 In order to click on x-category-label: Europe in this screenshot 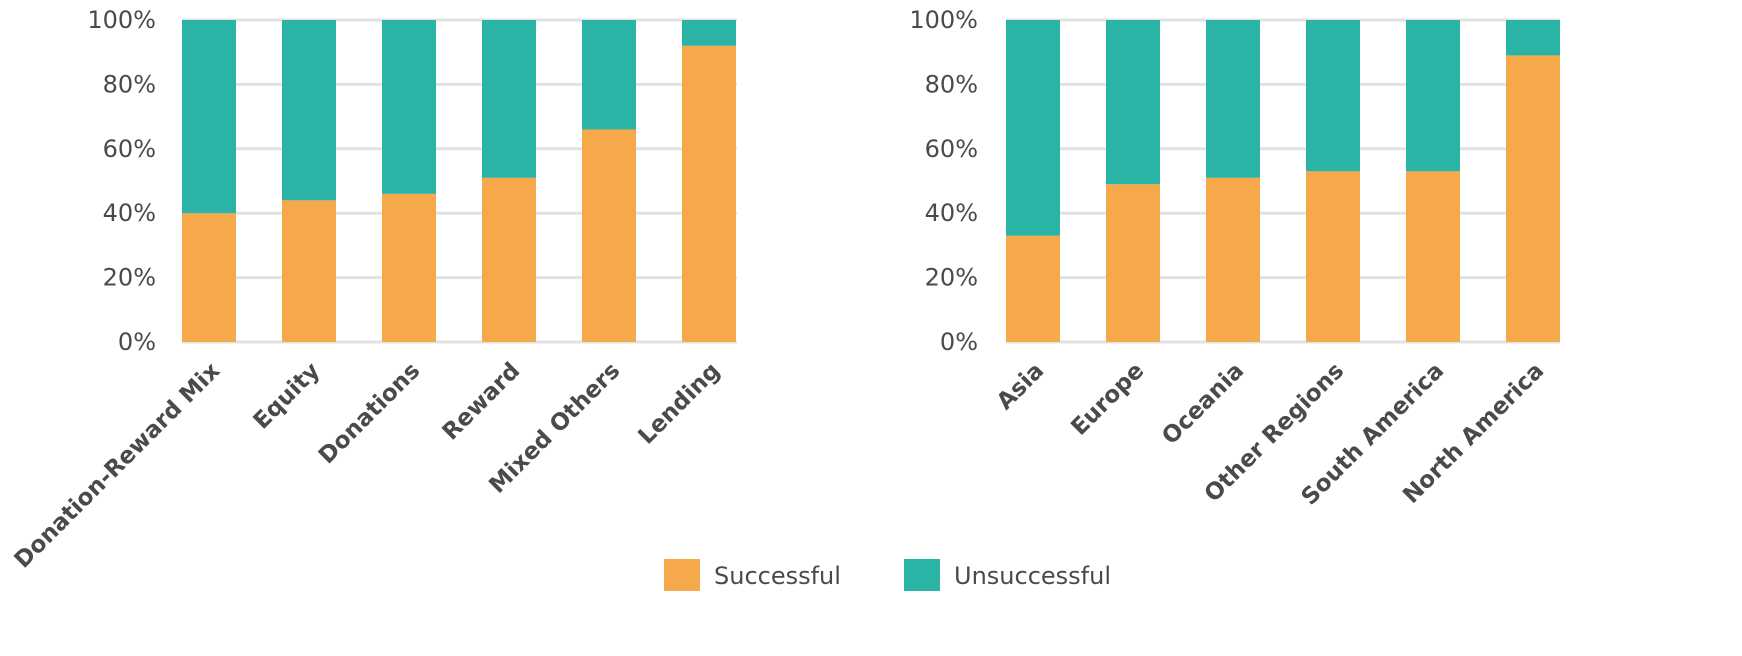, I will do `click(1107, 399)`.